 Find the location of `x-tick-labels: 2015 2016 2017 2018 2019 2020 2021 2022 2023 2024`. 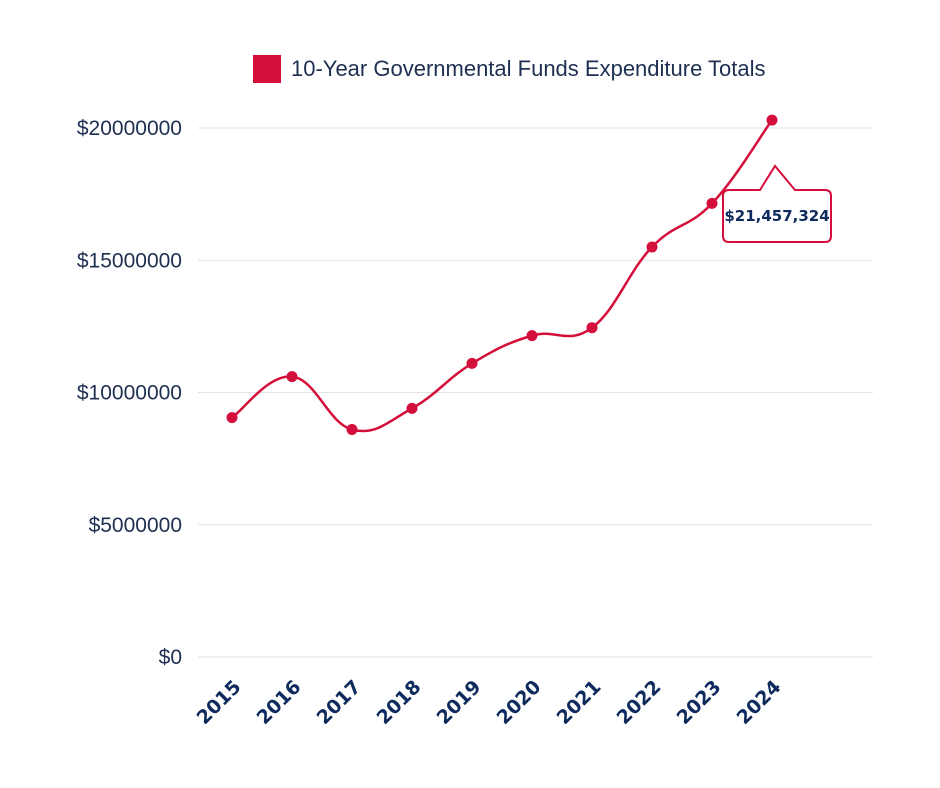

x-tick-labels: 2015 2016 2017 2018 2019 2020 2021 2022 2023 2024 is located at coordinates (489, 702).